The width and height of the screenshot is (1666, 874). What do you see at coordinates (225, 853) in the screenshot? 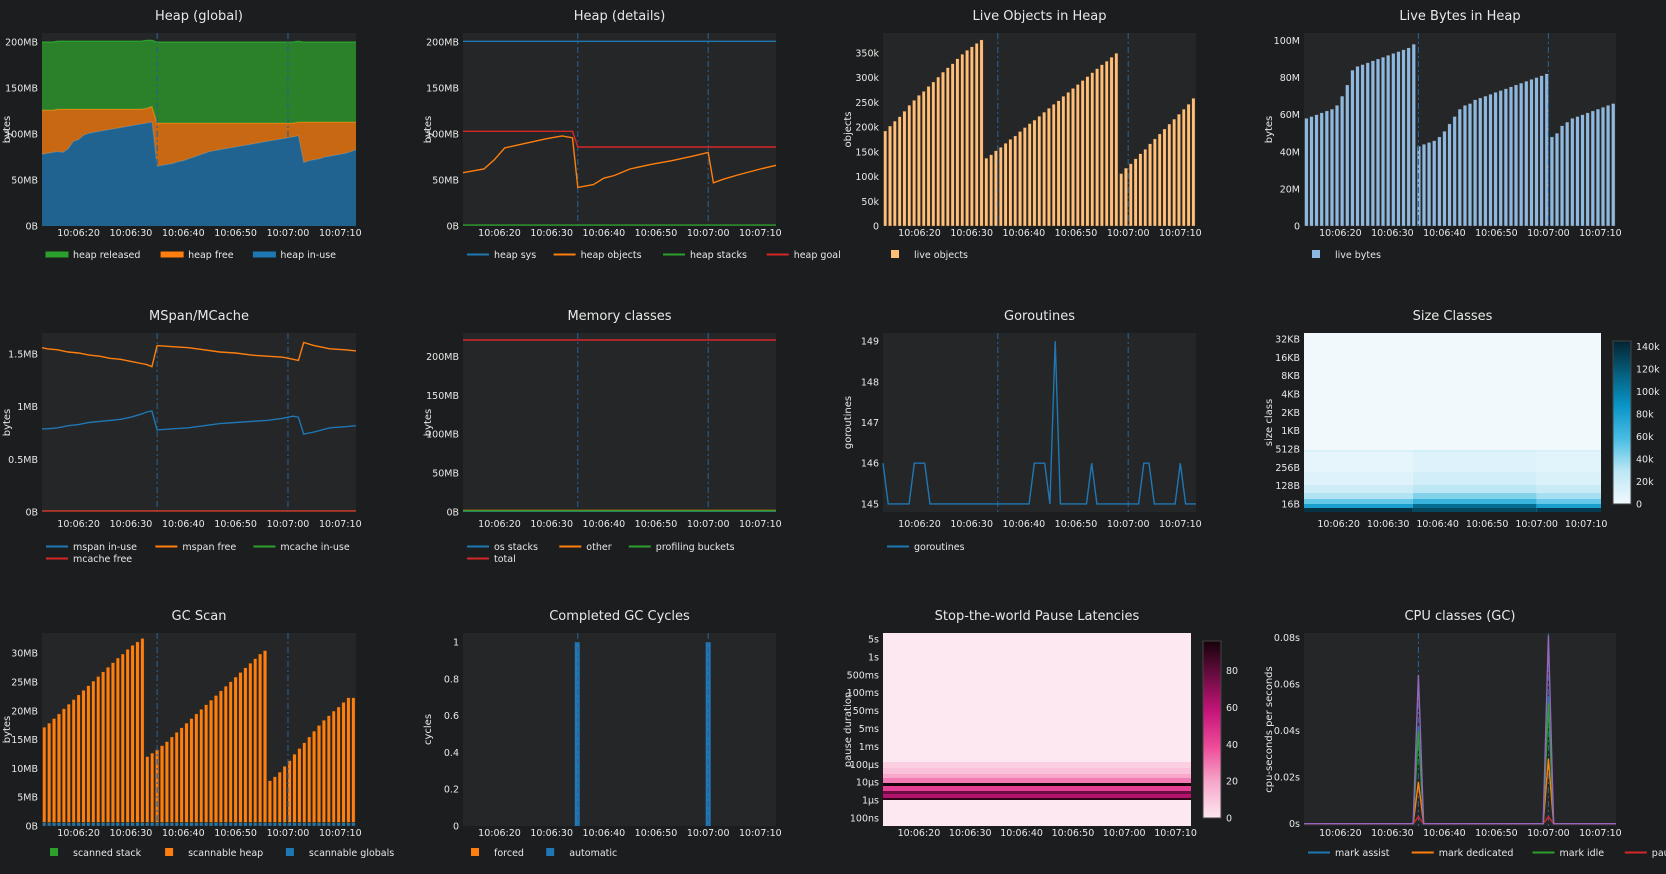
I see `legend-label: scannable heap` at bounding box center [225, 853].